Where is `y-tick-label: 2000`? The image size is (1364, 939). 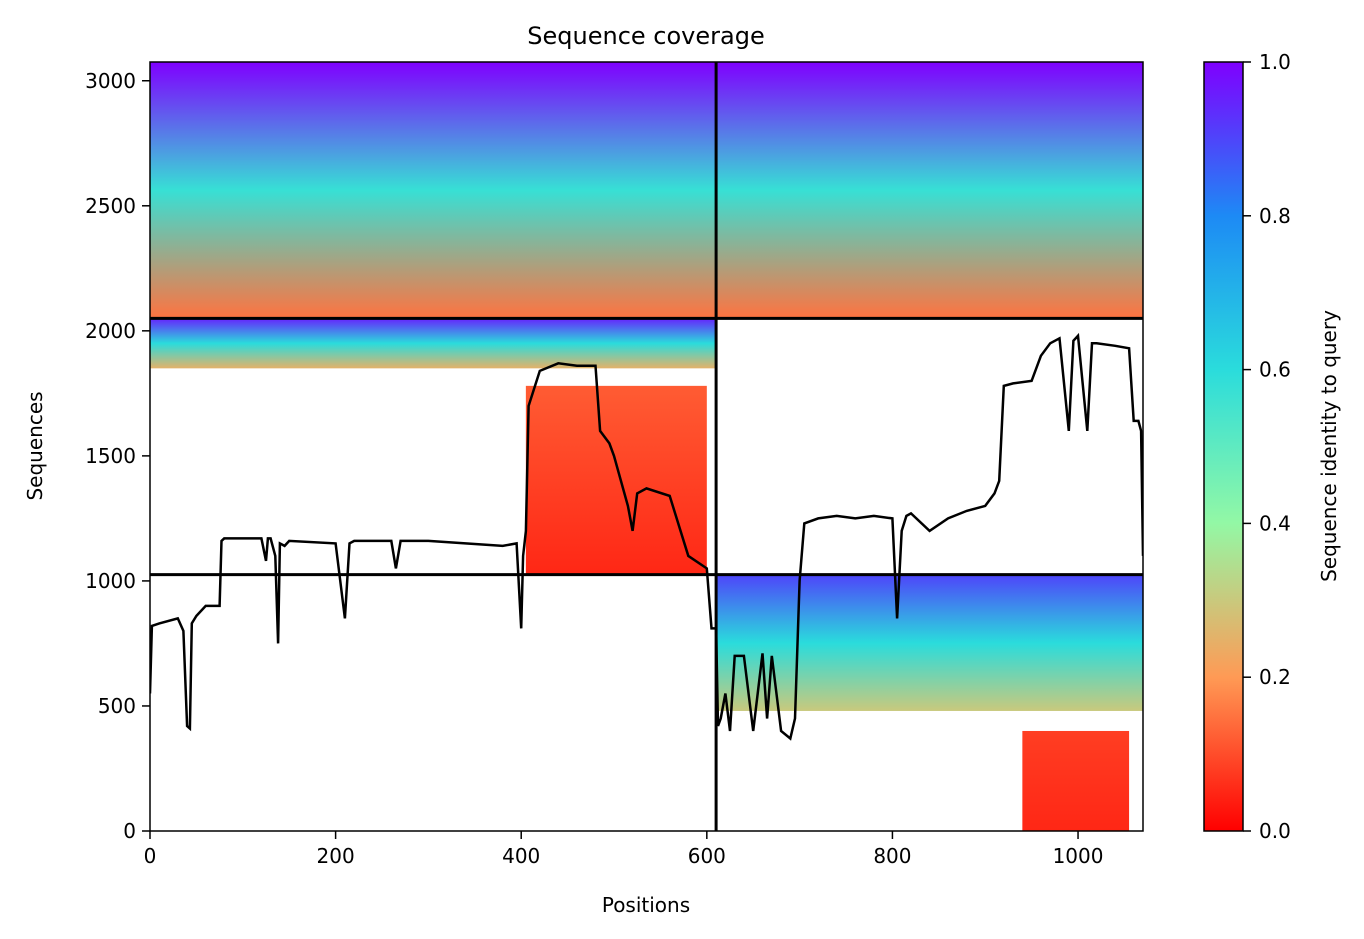
y-tick-label: 2000 is located at coordinates (110, 331).